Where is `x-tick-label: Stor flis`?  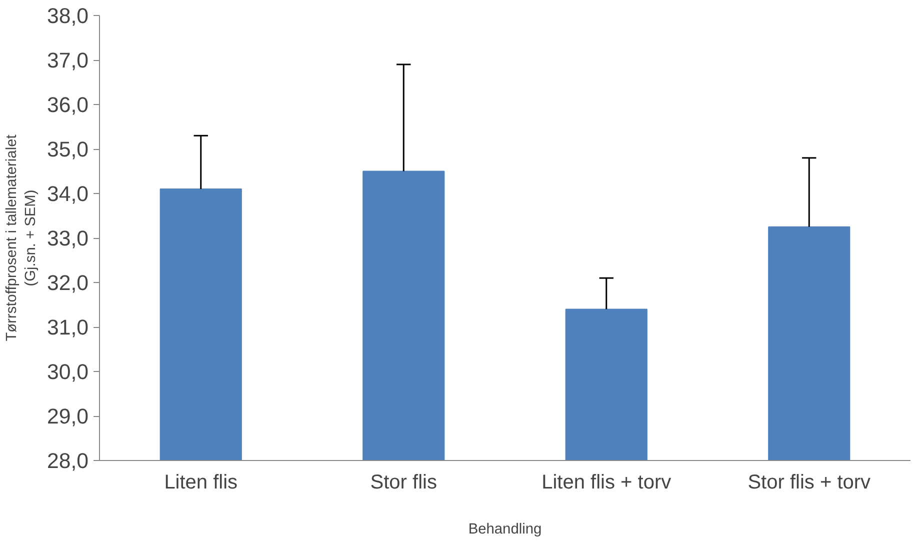 x-tick-label: Stor flis is located at coordinates (403, 483).